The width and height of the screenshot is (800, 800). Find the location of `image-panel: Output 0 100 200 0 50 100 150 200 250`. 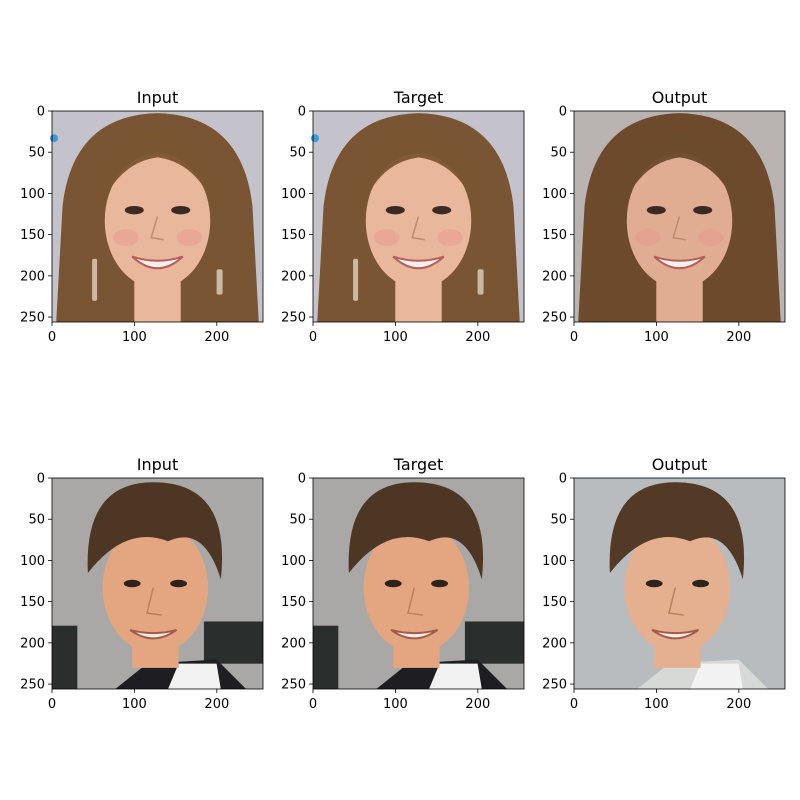

image-panel: Output 0 100 200 0 50 100 150 200 250 is located at coordinates (664, 583).